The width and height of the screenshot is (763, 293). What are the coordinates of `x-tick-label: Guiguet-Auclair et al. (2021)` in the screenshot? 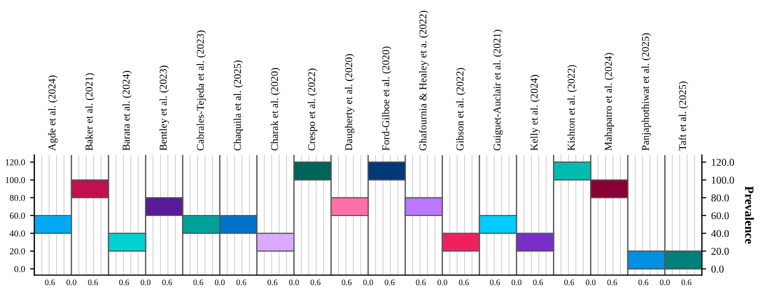 It's located at (498, 90).